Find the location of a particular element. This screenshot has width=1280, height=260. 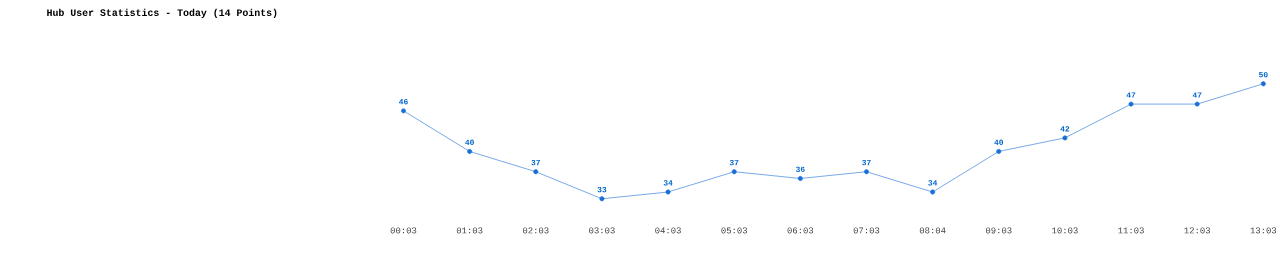

x-tick-label: 06:03 is located at coordinates (800, 230).